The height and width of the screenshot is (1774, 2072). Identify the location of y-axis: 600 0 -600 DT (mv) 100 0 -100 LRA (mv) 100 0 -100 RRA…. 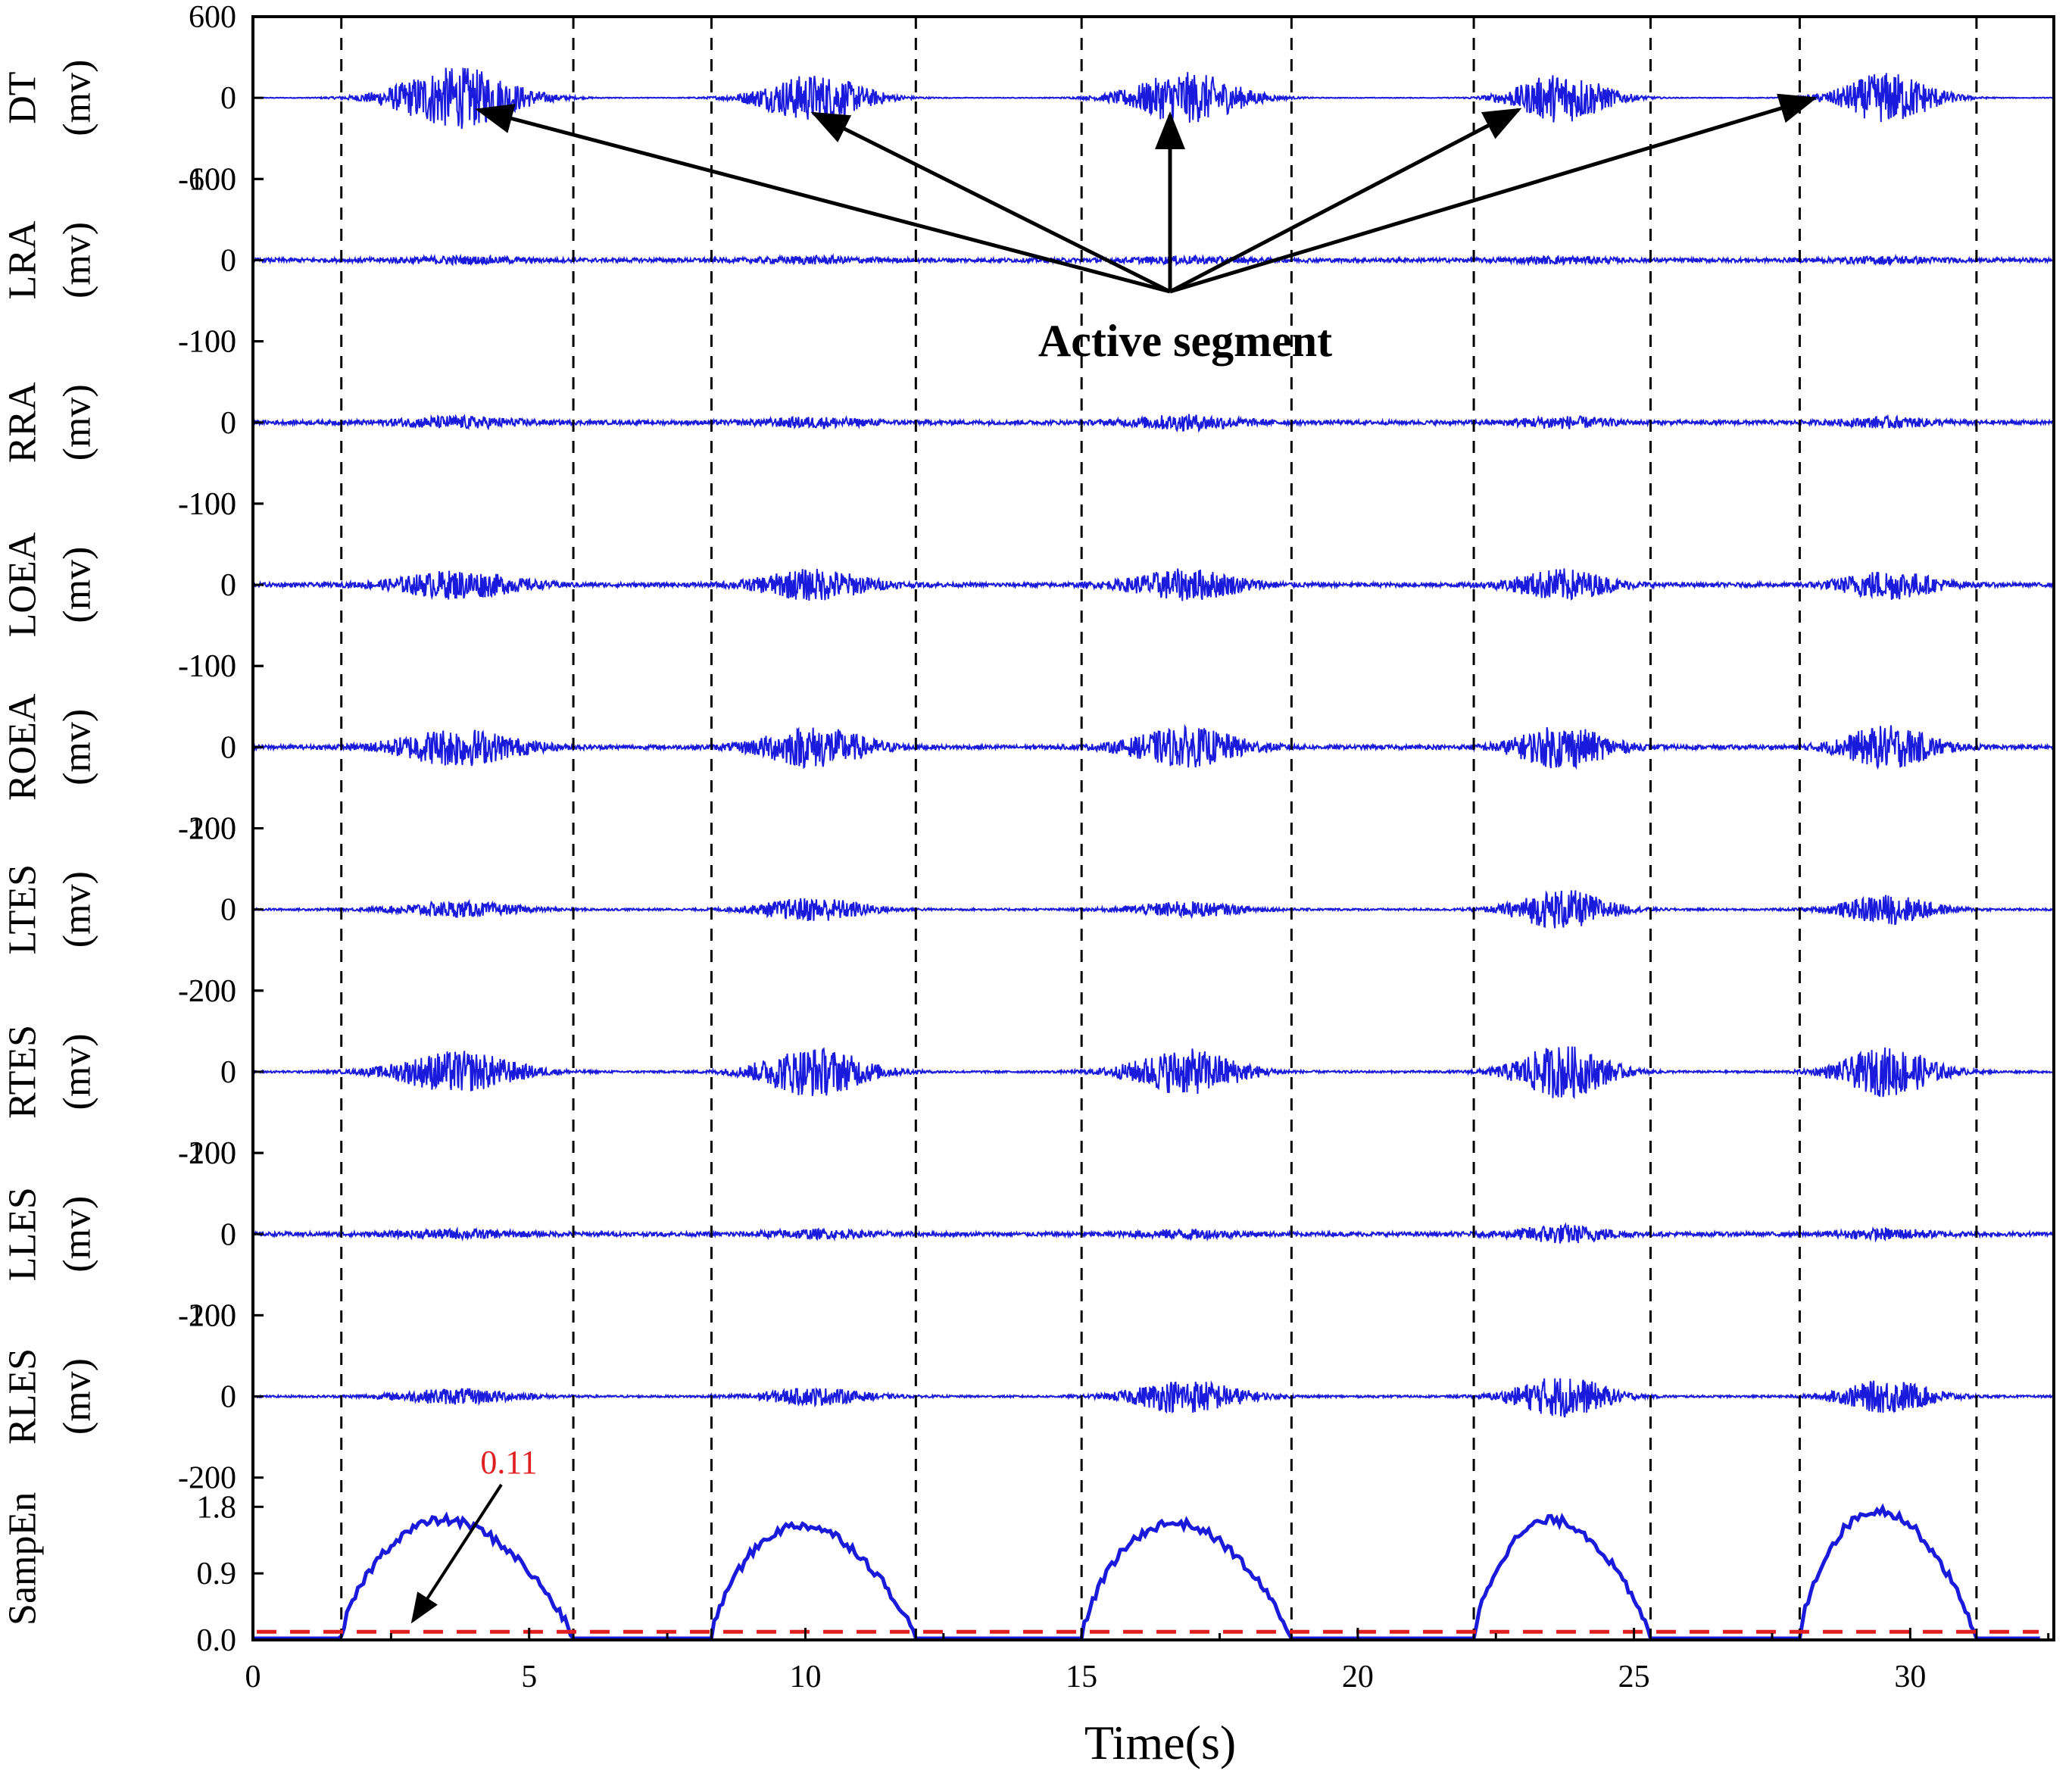
(133, 829).